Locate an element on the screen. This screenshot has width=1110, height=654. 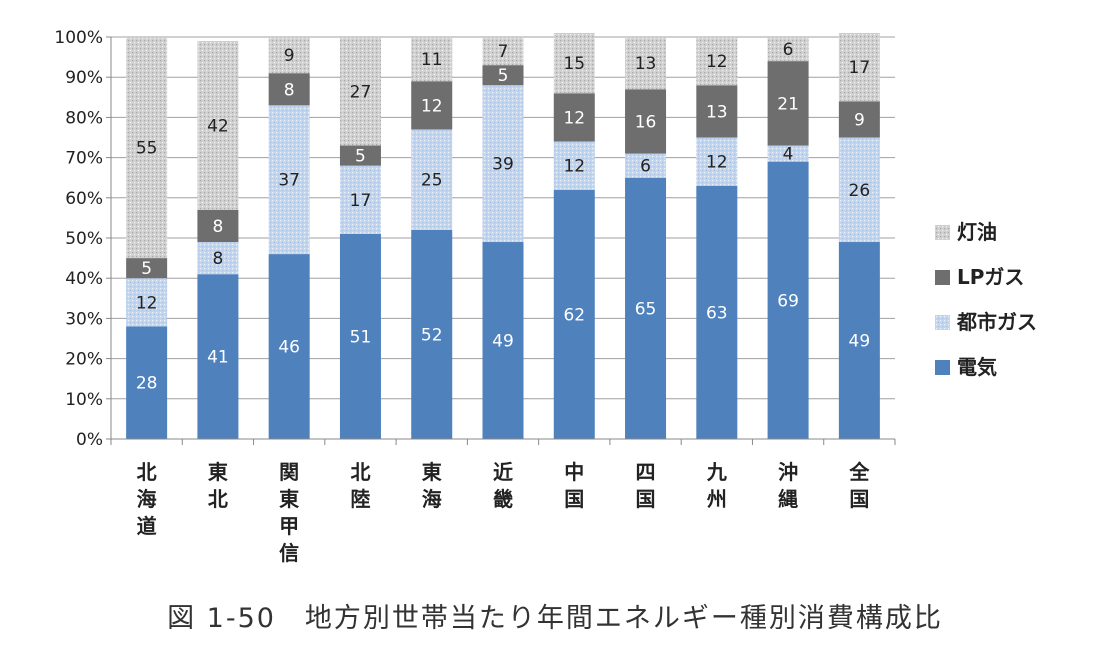
data-label: 39 is located at coordinates (503, 165).